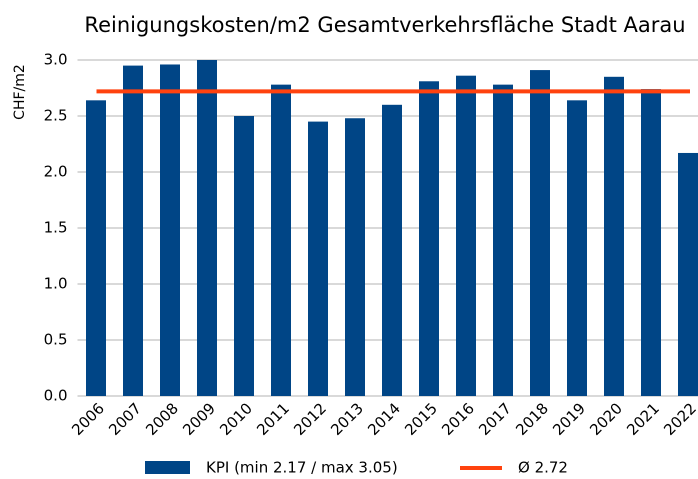 The width and height of the screenshot is (698, 479). Describe the element at coordinates (167, 467) in the screenshot. I see `legend-swatch` at that location.